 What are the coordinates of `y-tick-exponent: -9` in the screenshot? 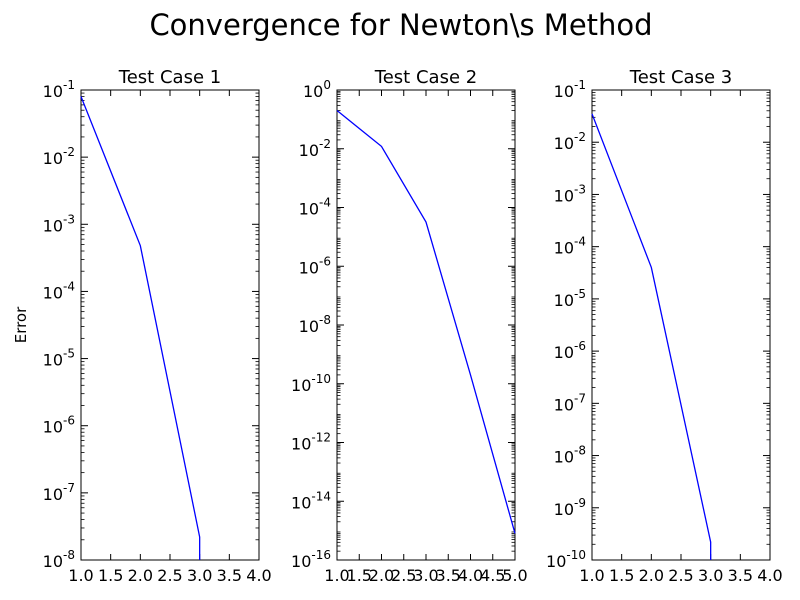 It's located at (580, 503).